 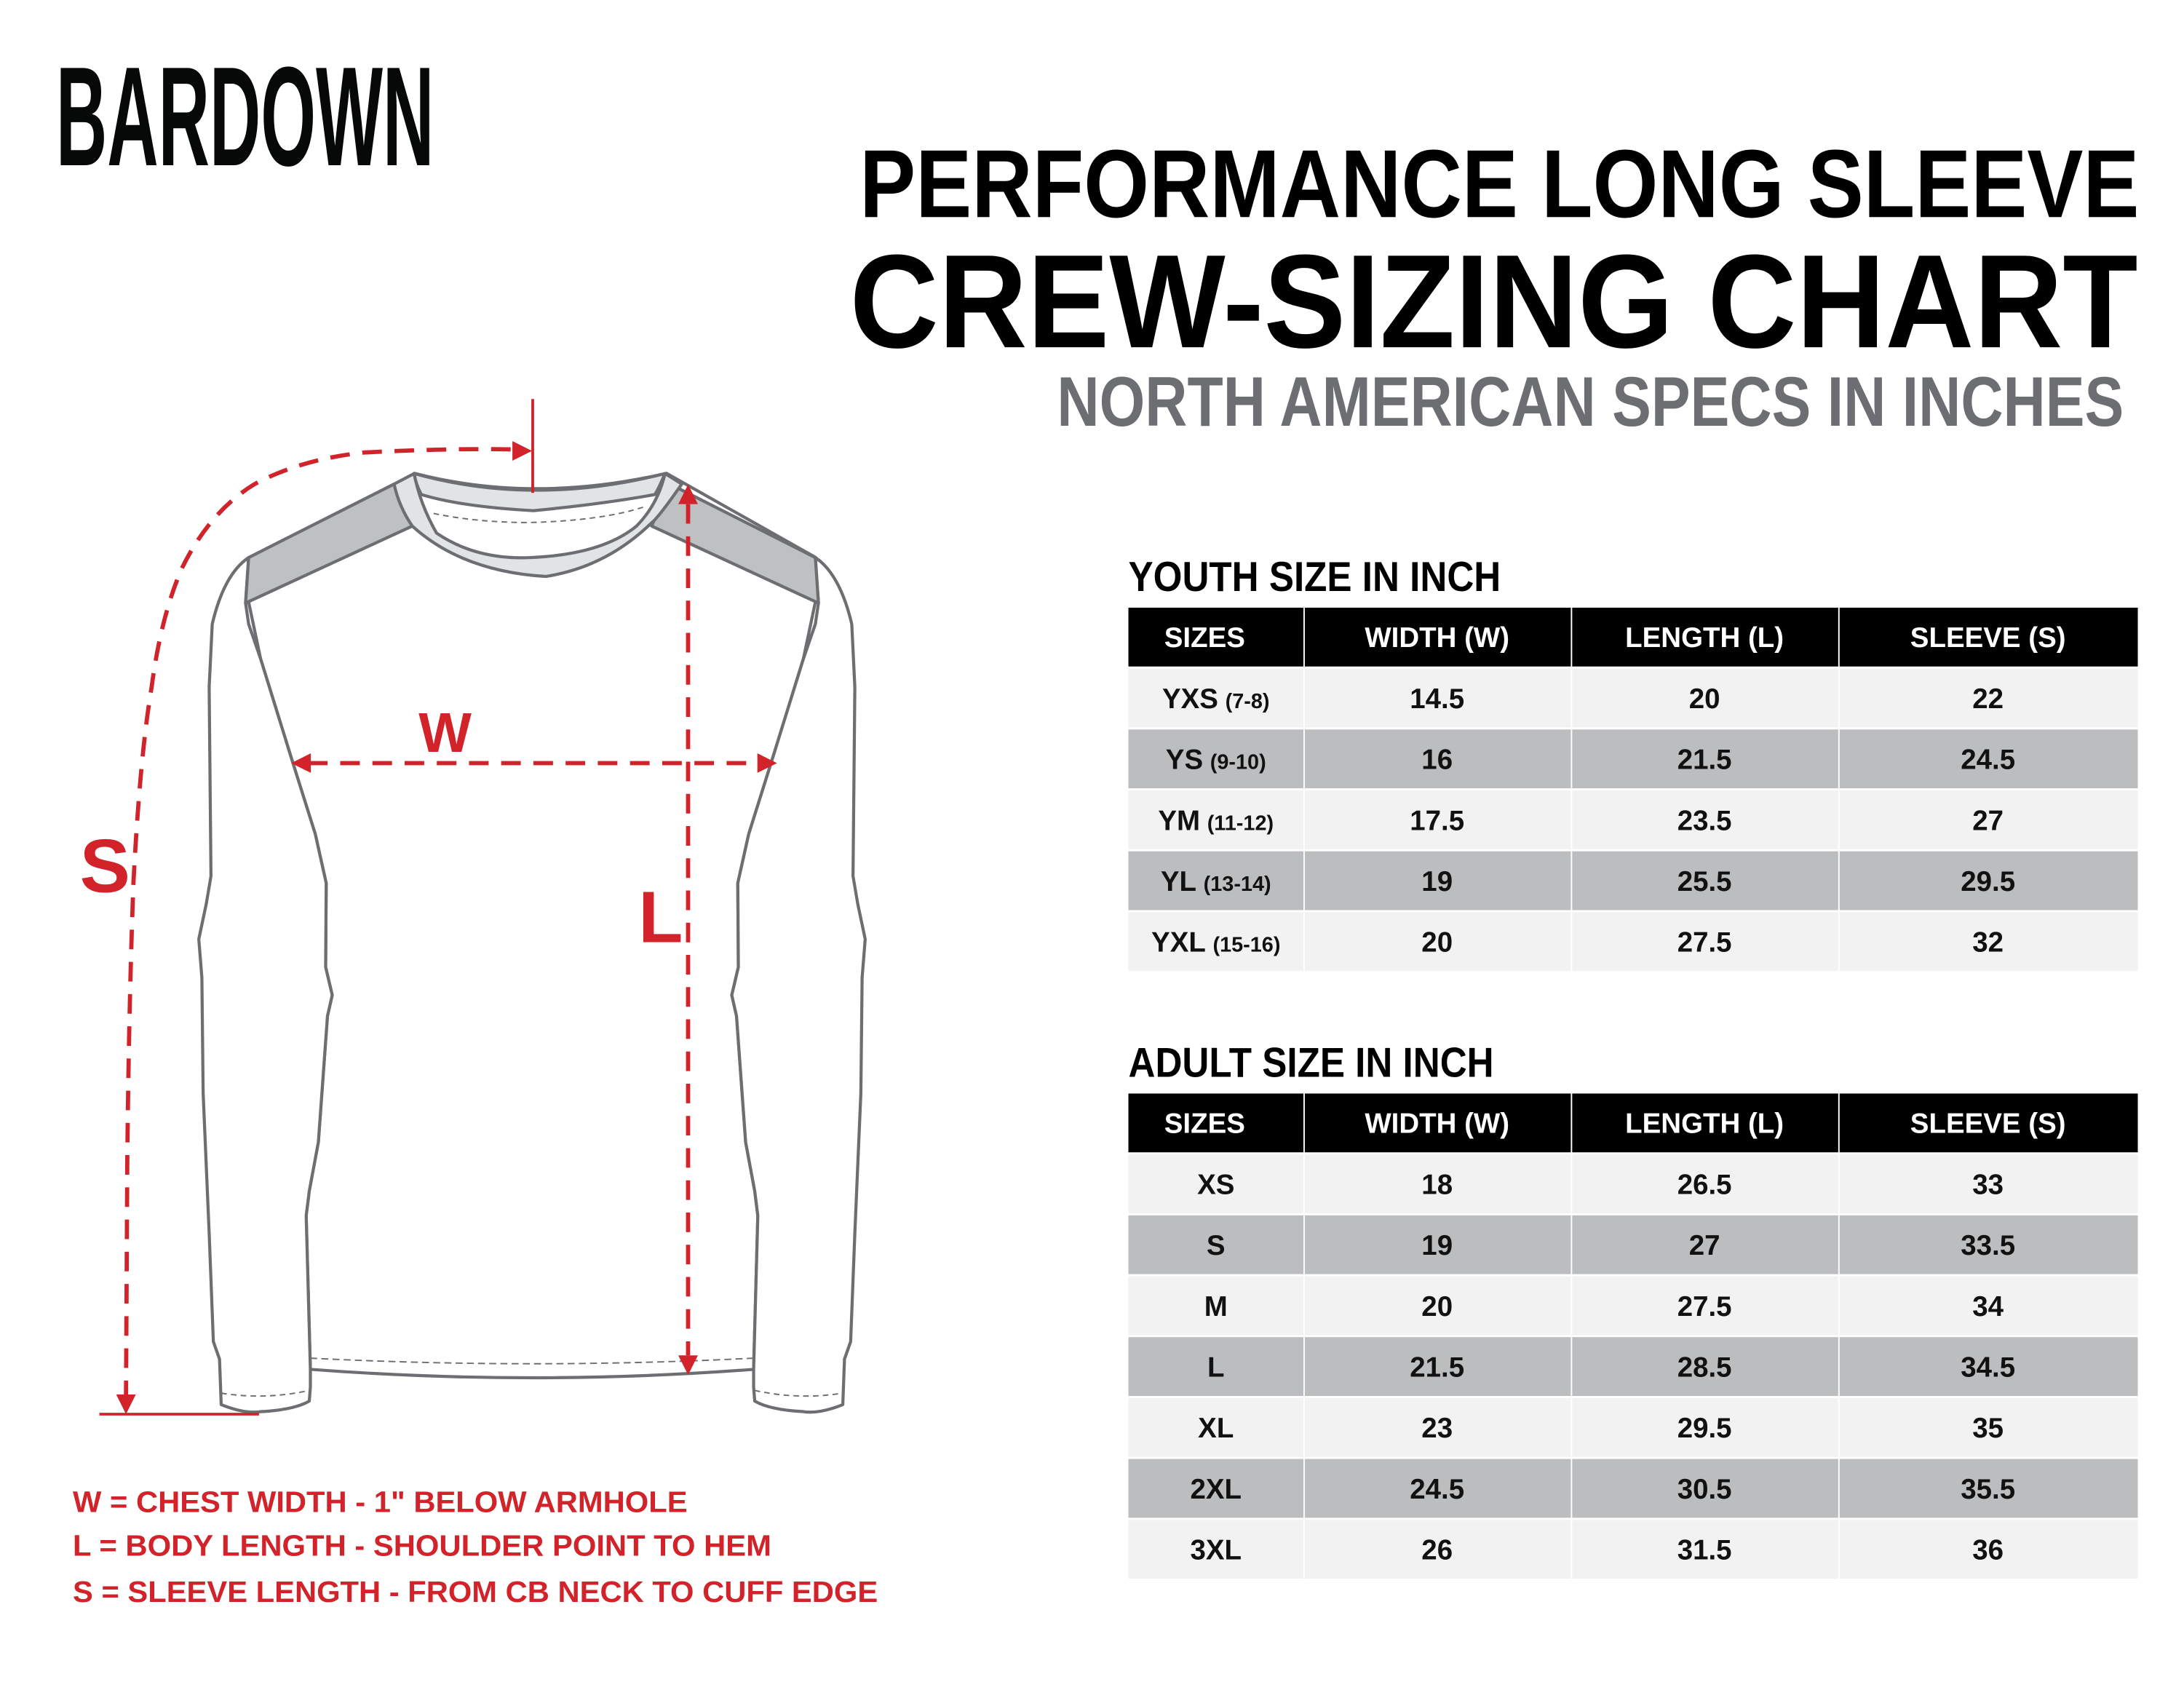 I want to click on cell-sleeve: 24.5, so click(x=1988, y=761).